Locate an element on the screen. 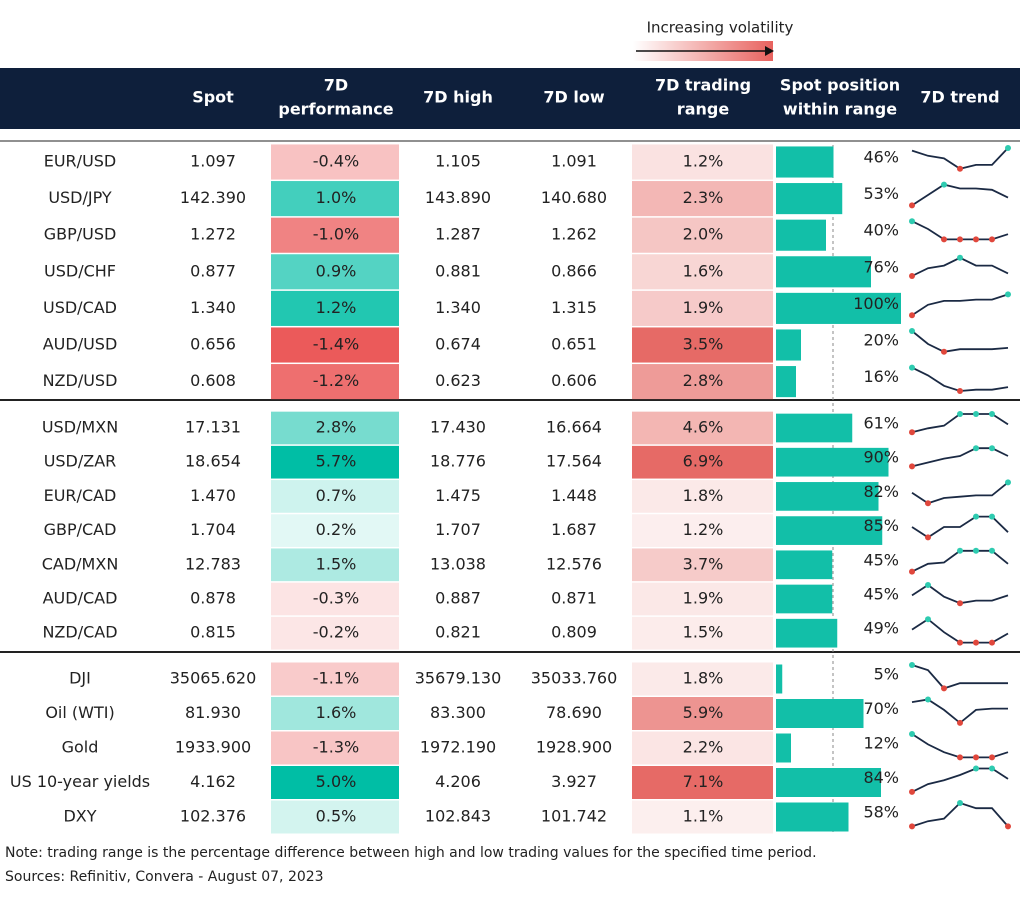 This screenshot has width=1020, height=901. column-header: performance is located at coordinates (335, 109).